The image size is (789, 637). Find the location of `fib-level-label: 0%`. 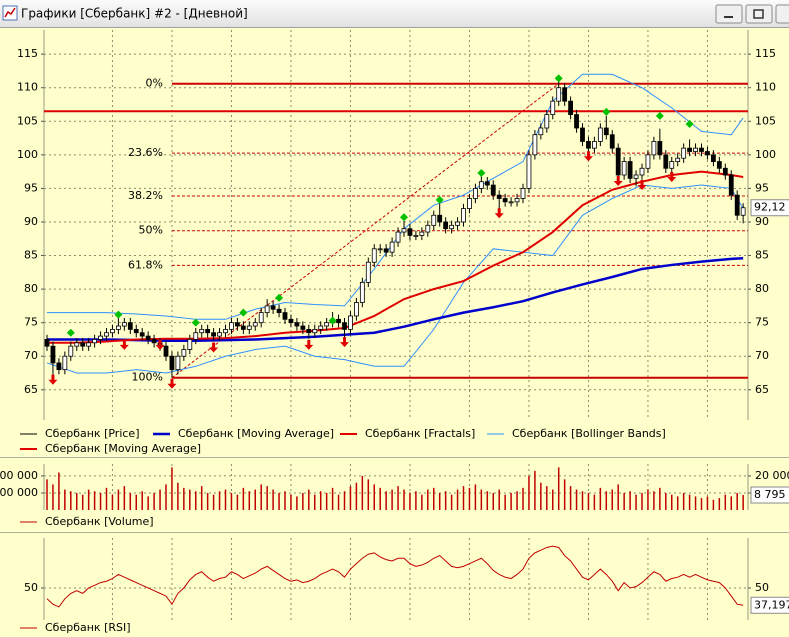

fib-level-label: 0% is located at coordinates (153, 83).